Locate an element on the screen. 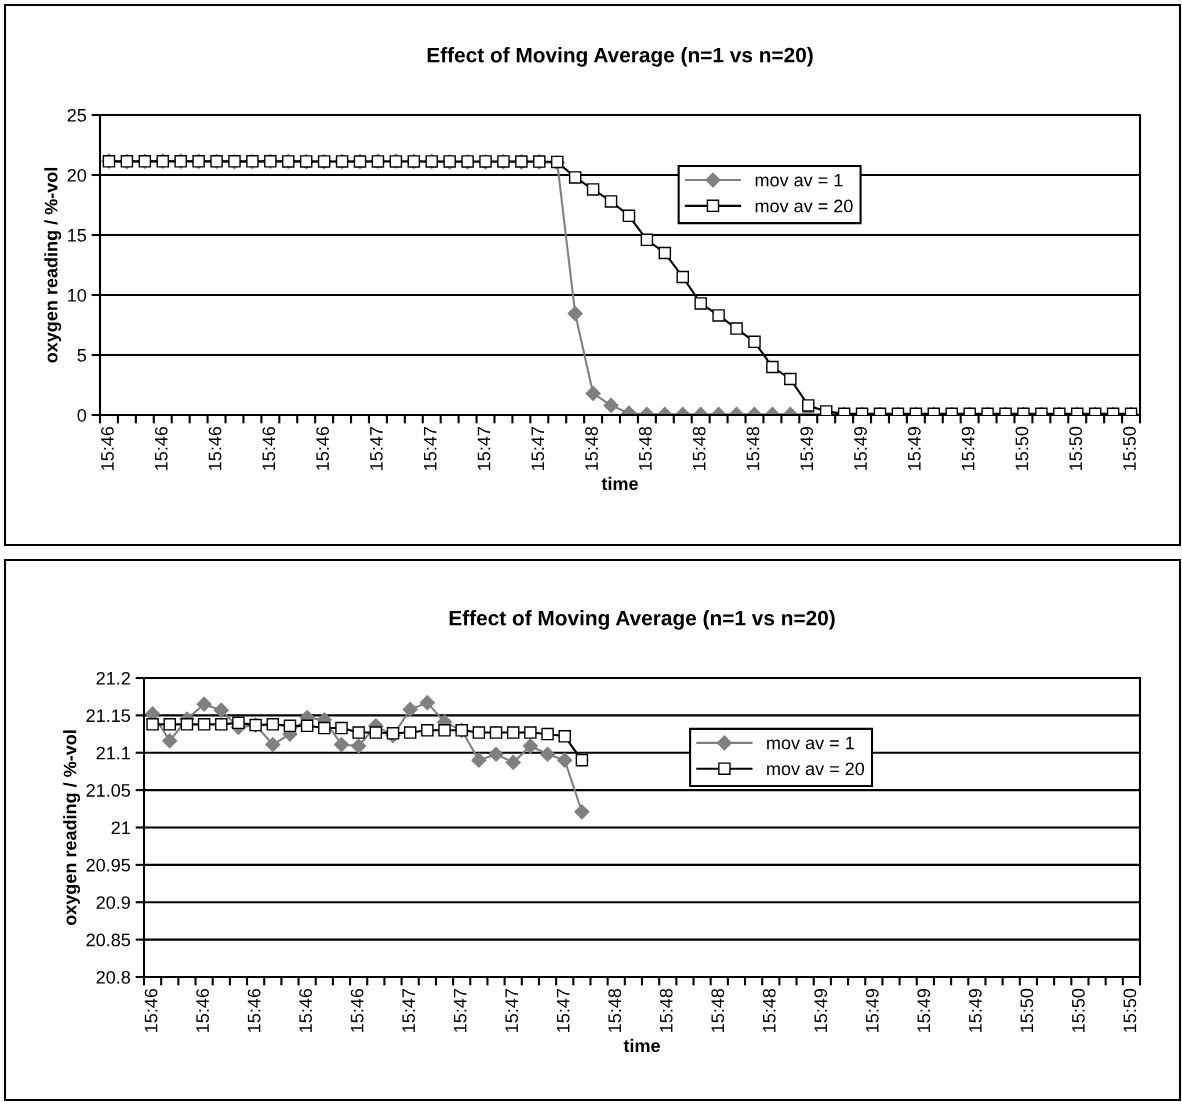  y-tick-label: 20.9 is located at coordinates (113, 902).